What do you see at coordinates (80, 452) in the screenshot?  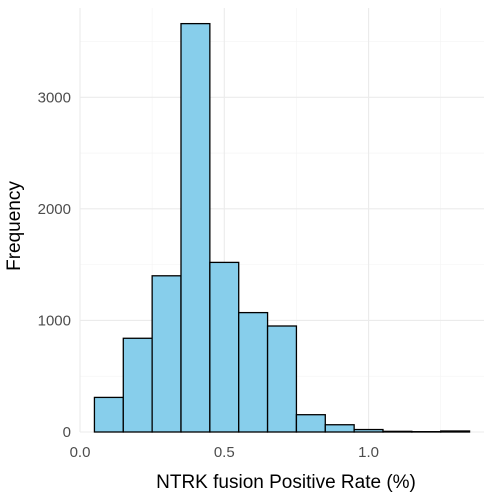 I see `x-tick-label: 0.0` at bounding box center [80, 452].